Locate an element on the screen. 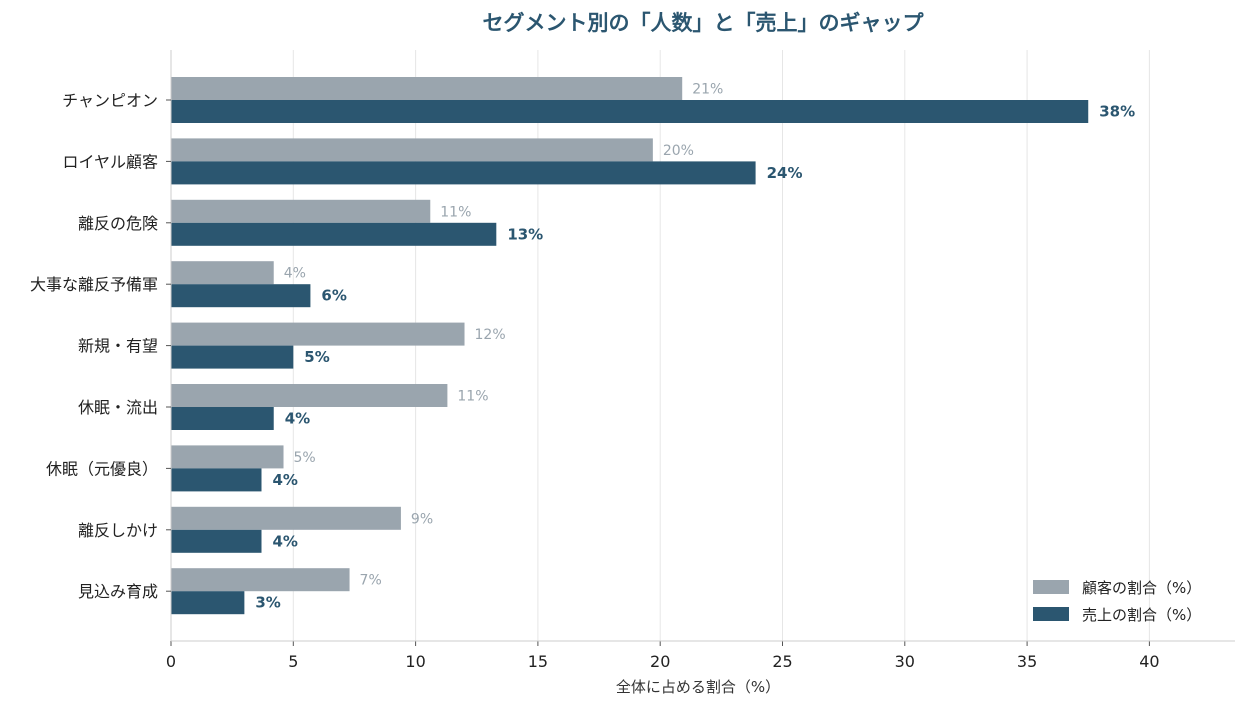 Image resolution: width=1247 pixels, height=707 pixels. sales-share-label: 24% is located at coordinates (785, 173).